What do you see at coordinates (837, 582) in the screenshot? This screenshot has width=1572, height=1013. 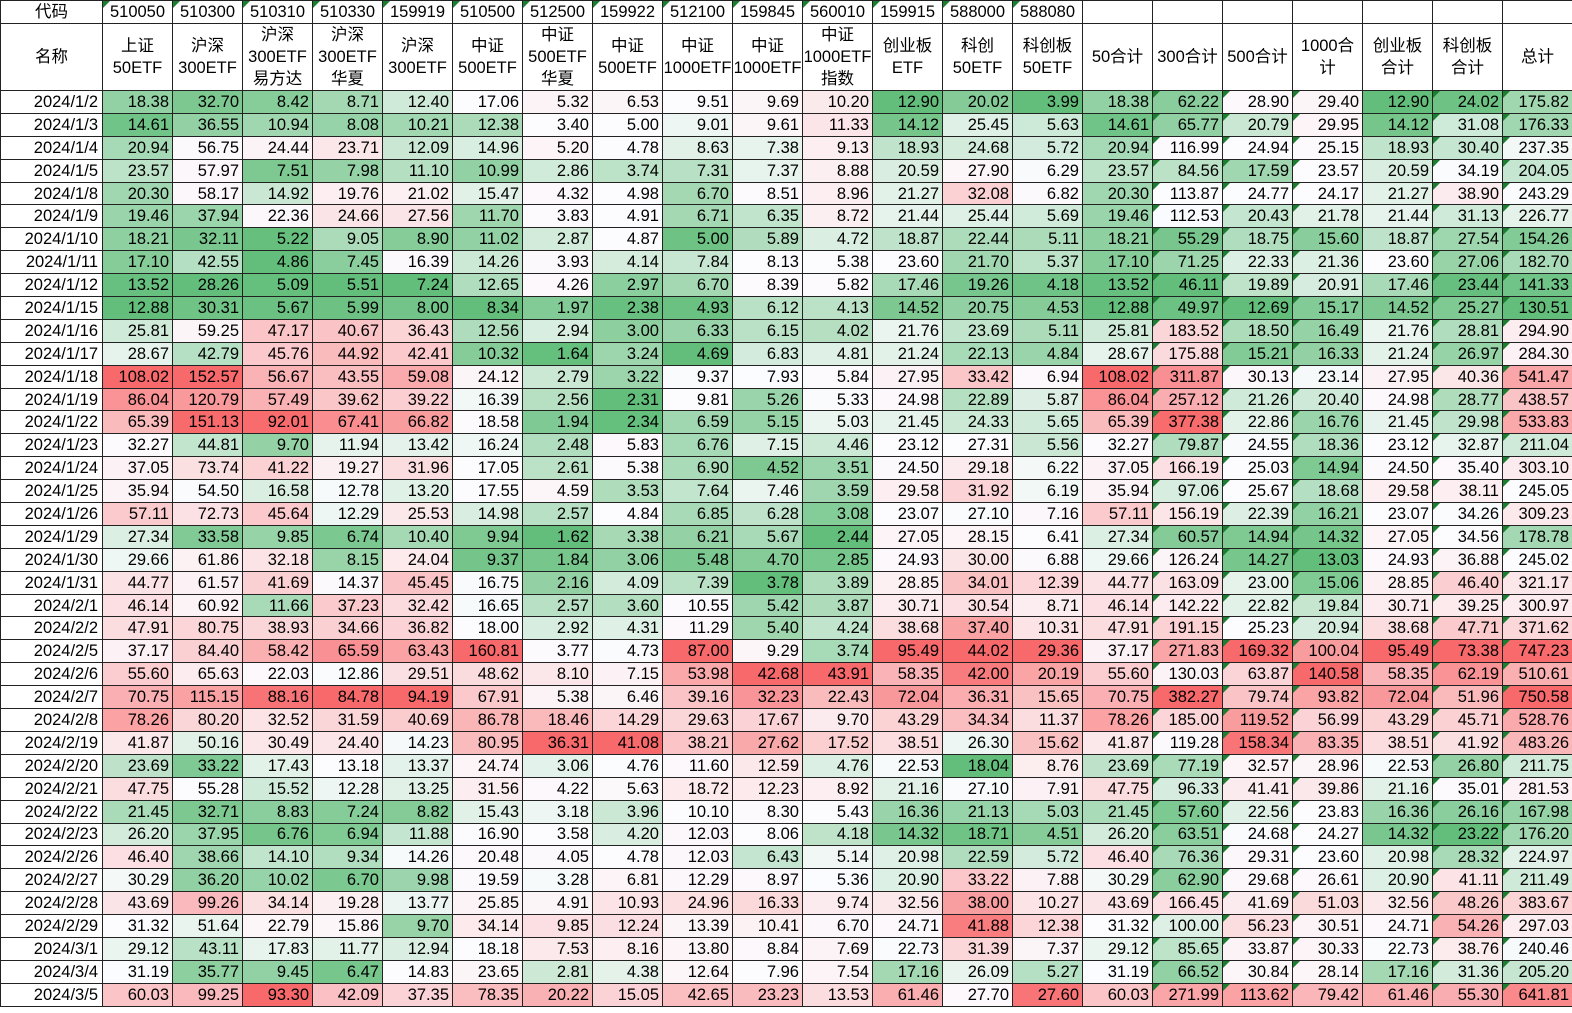 I see `value-cell: 3.89` at bounding box center [837, 582].